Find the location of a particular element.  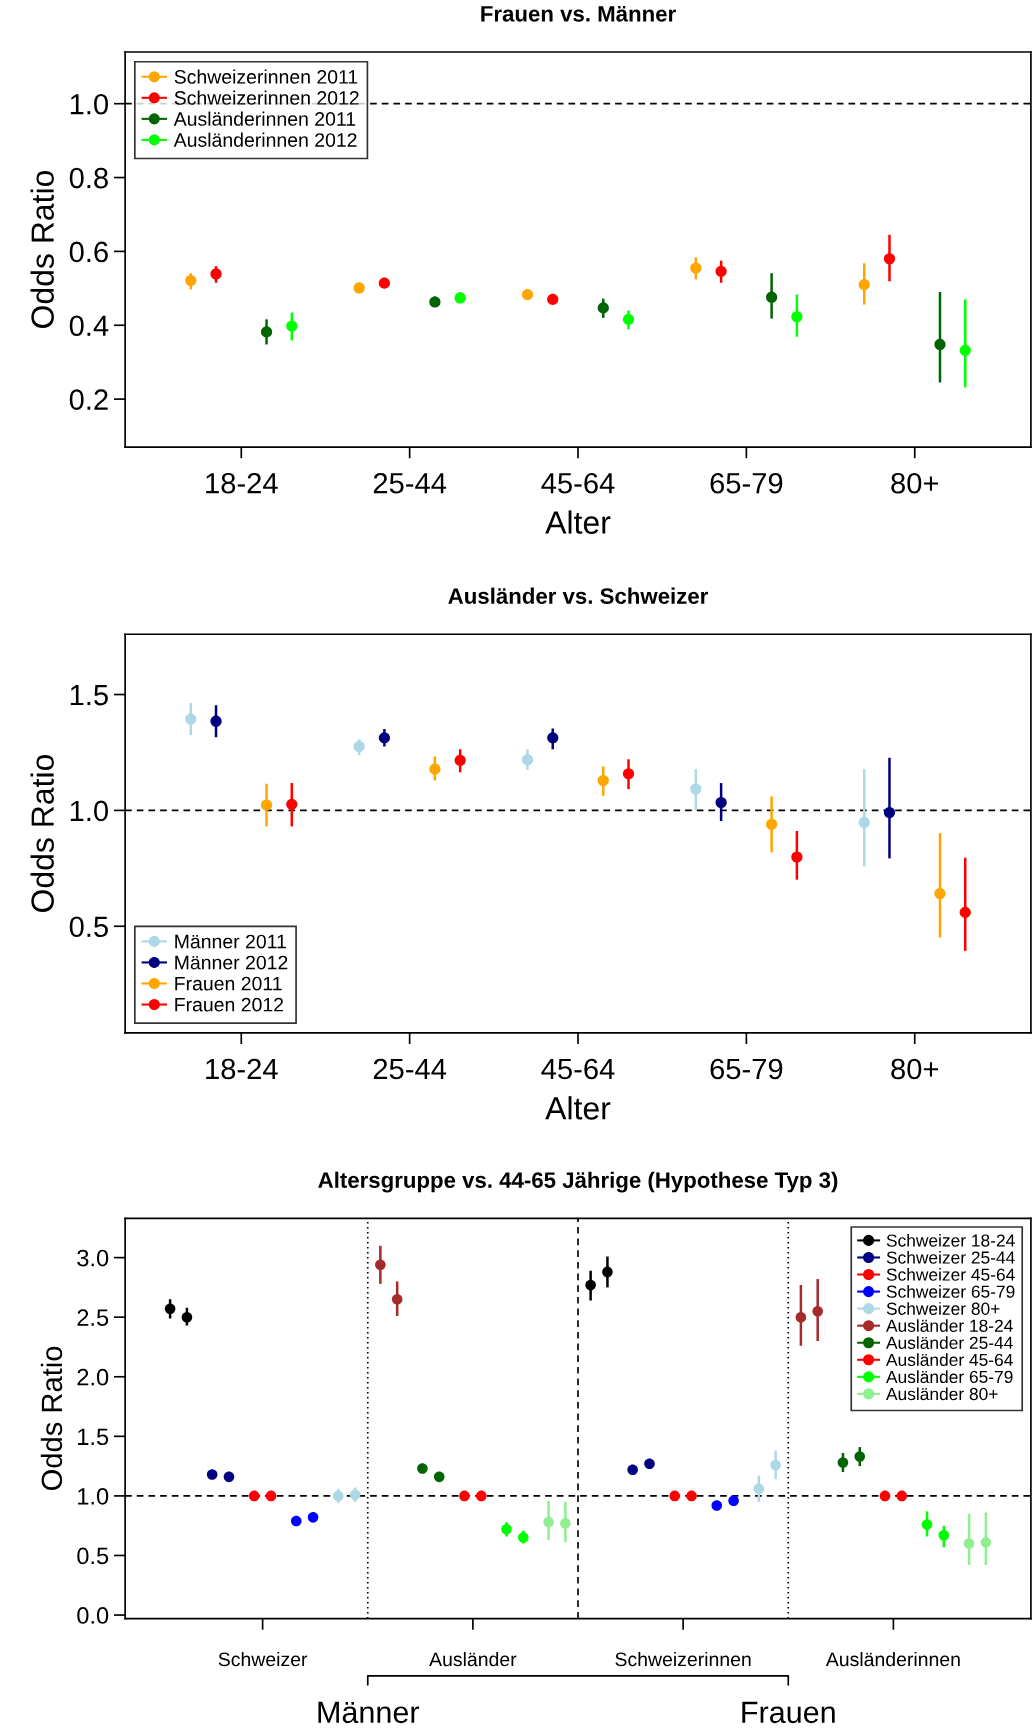

y-tick-label: 0.8 is located at coordinates (88, 178).